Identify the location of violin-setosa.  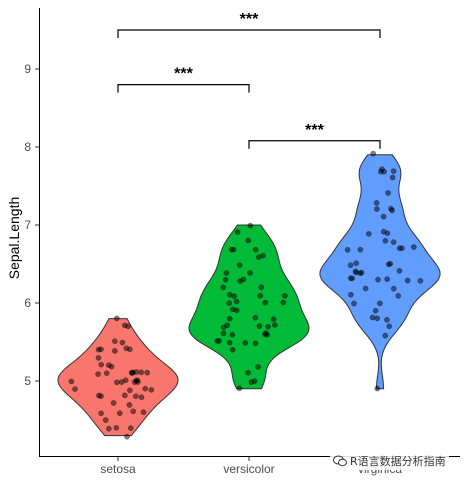
(118, 377).